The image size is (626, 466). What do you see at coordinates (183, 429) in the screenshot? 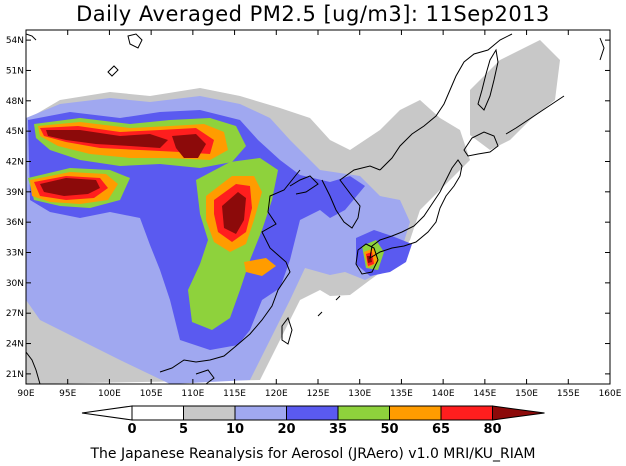
I see `colorbar-label: 5` at bounding box center [183, 429].